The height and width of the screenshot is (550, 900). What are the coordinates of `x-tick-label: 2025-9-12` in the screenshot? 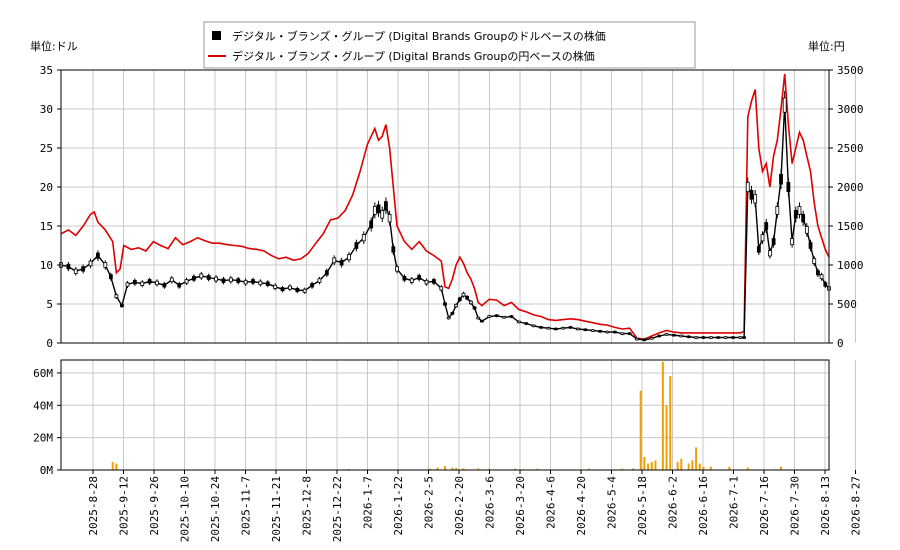 It's located at (124, 506).